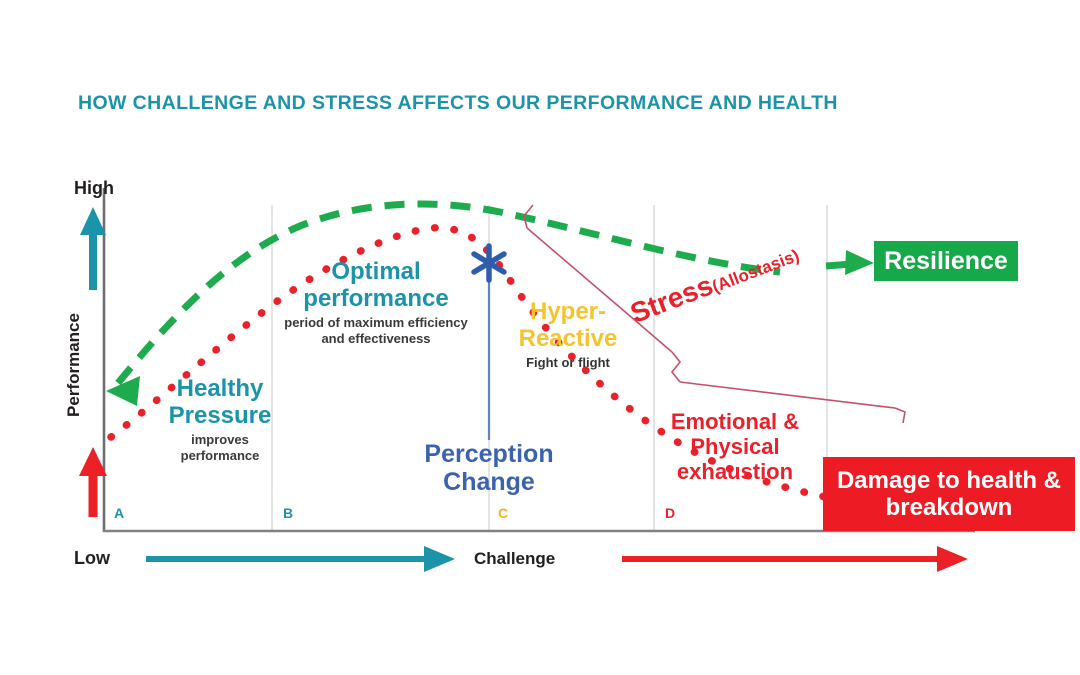  I want to click on y-axis-title: Performance, so click(73, 365).